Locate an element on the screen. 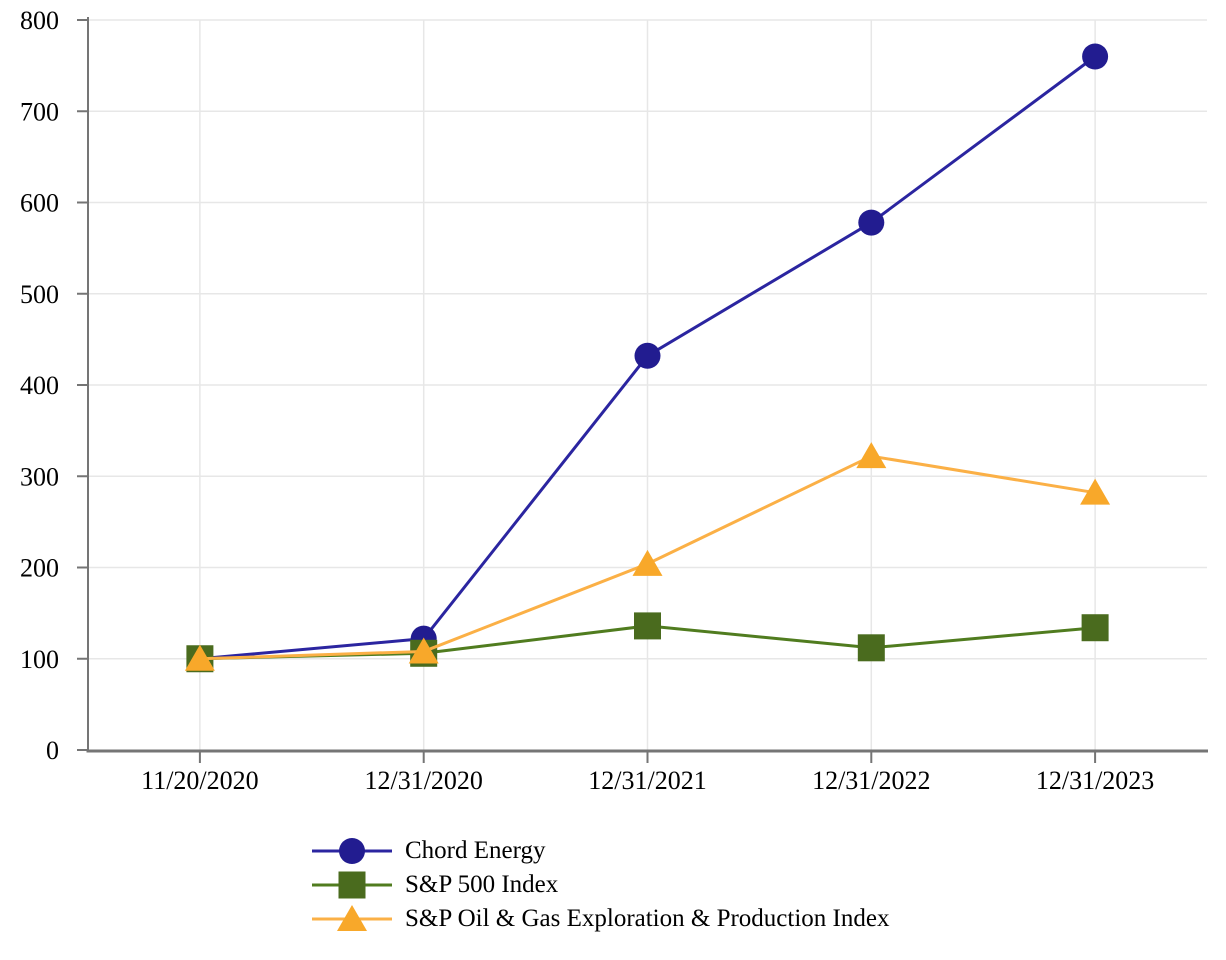 Image resolution: width=1226 pixels, height=960 pixels. legend-square-glyph is located at coordinates (352, 885).